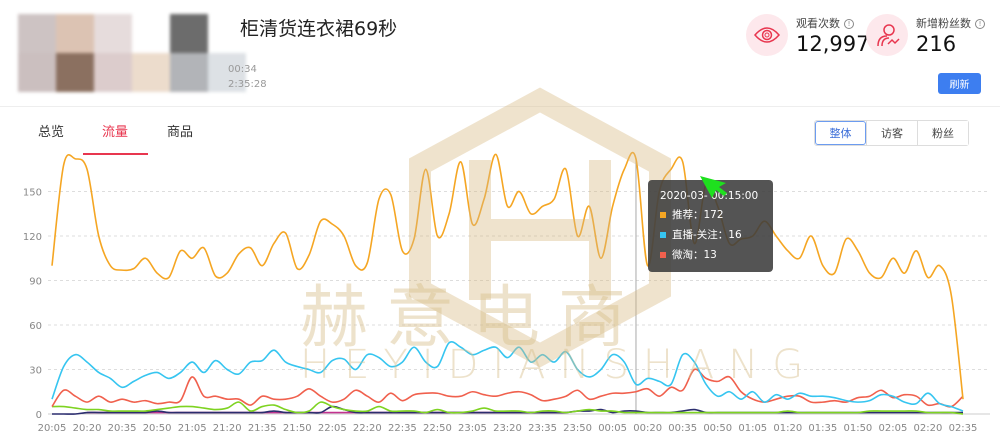  I want to click on chart-tooltip: 2020-03- 00:15:00 推荐：172 直播-关注：16 微淘：13, so click(710, 226).